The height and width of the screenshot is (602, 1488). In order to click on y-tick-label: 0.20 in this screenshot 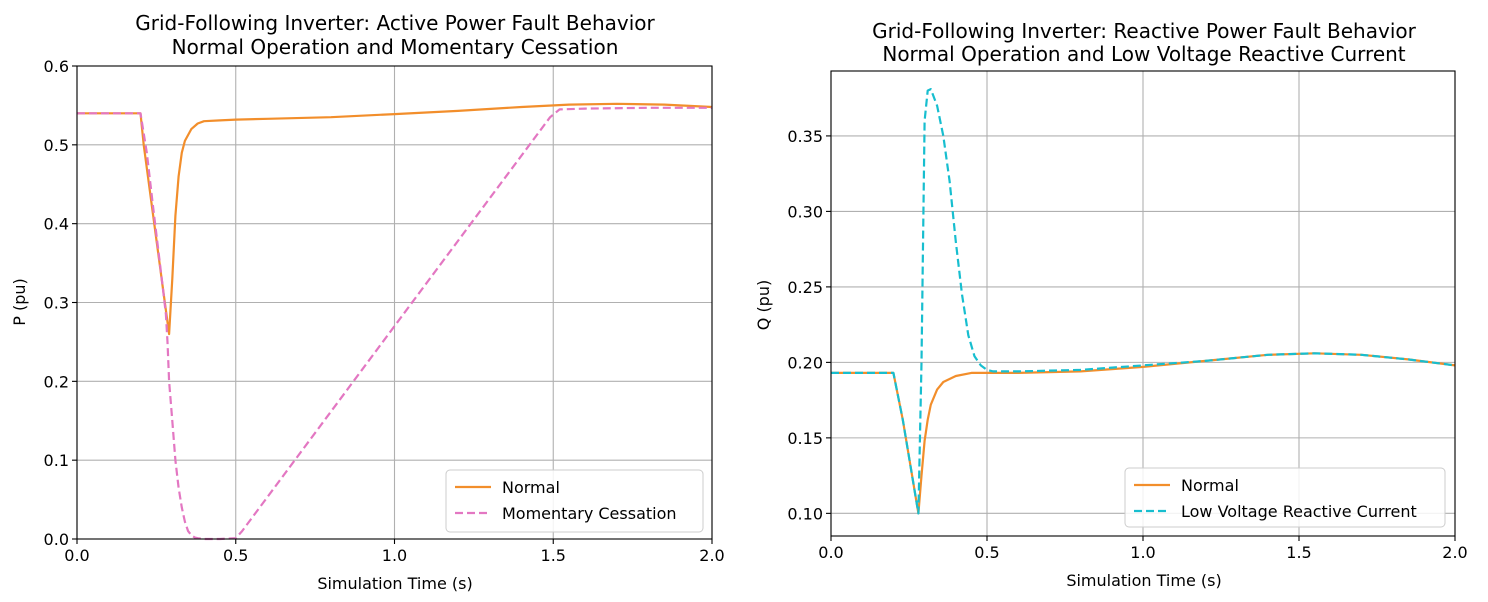, I will do `click(805, 362)`.